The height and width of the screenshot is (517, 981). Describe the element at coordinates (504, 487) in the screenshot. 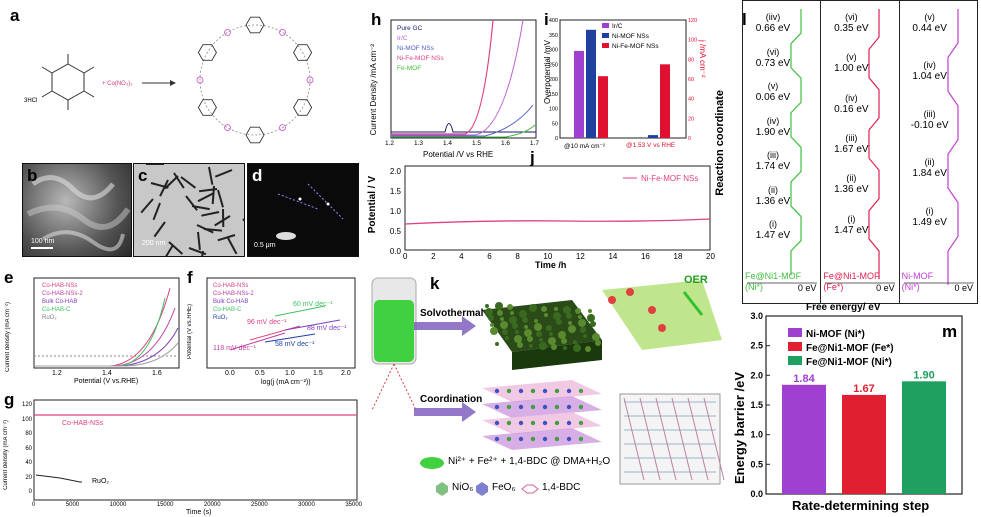

I see `legend-feo6: FeO₆` at that location.